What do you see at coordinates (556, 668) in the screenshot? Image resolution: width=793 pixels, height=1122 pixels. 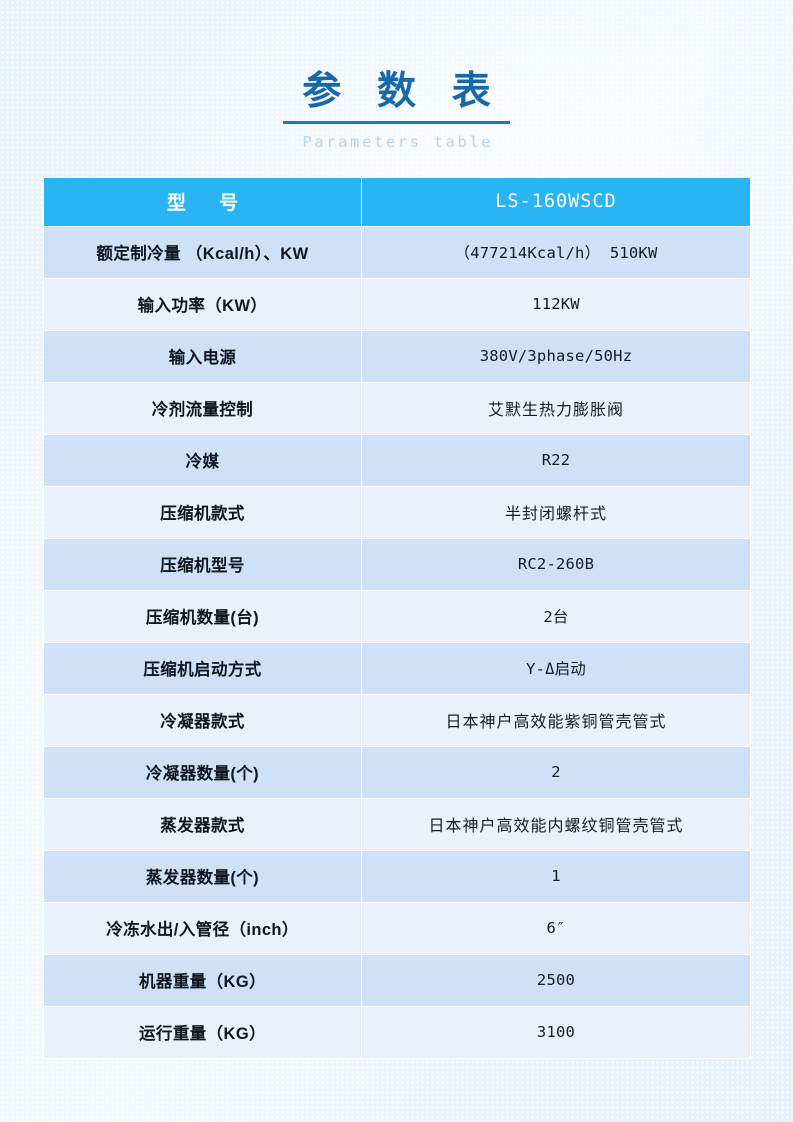 I see `row-value: Y-Δ启动` at bounding box center [556, 668].